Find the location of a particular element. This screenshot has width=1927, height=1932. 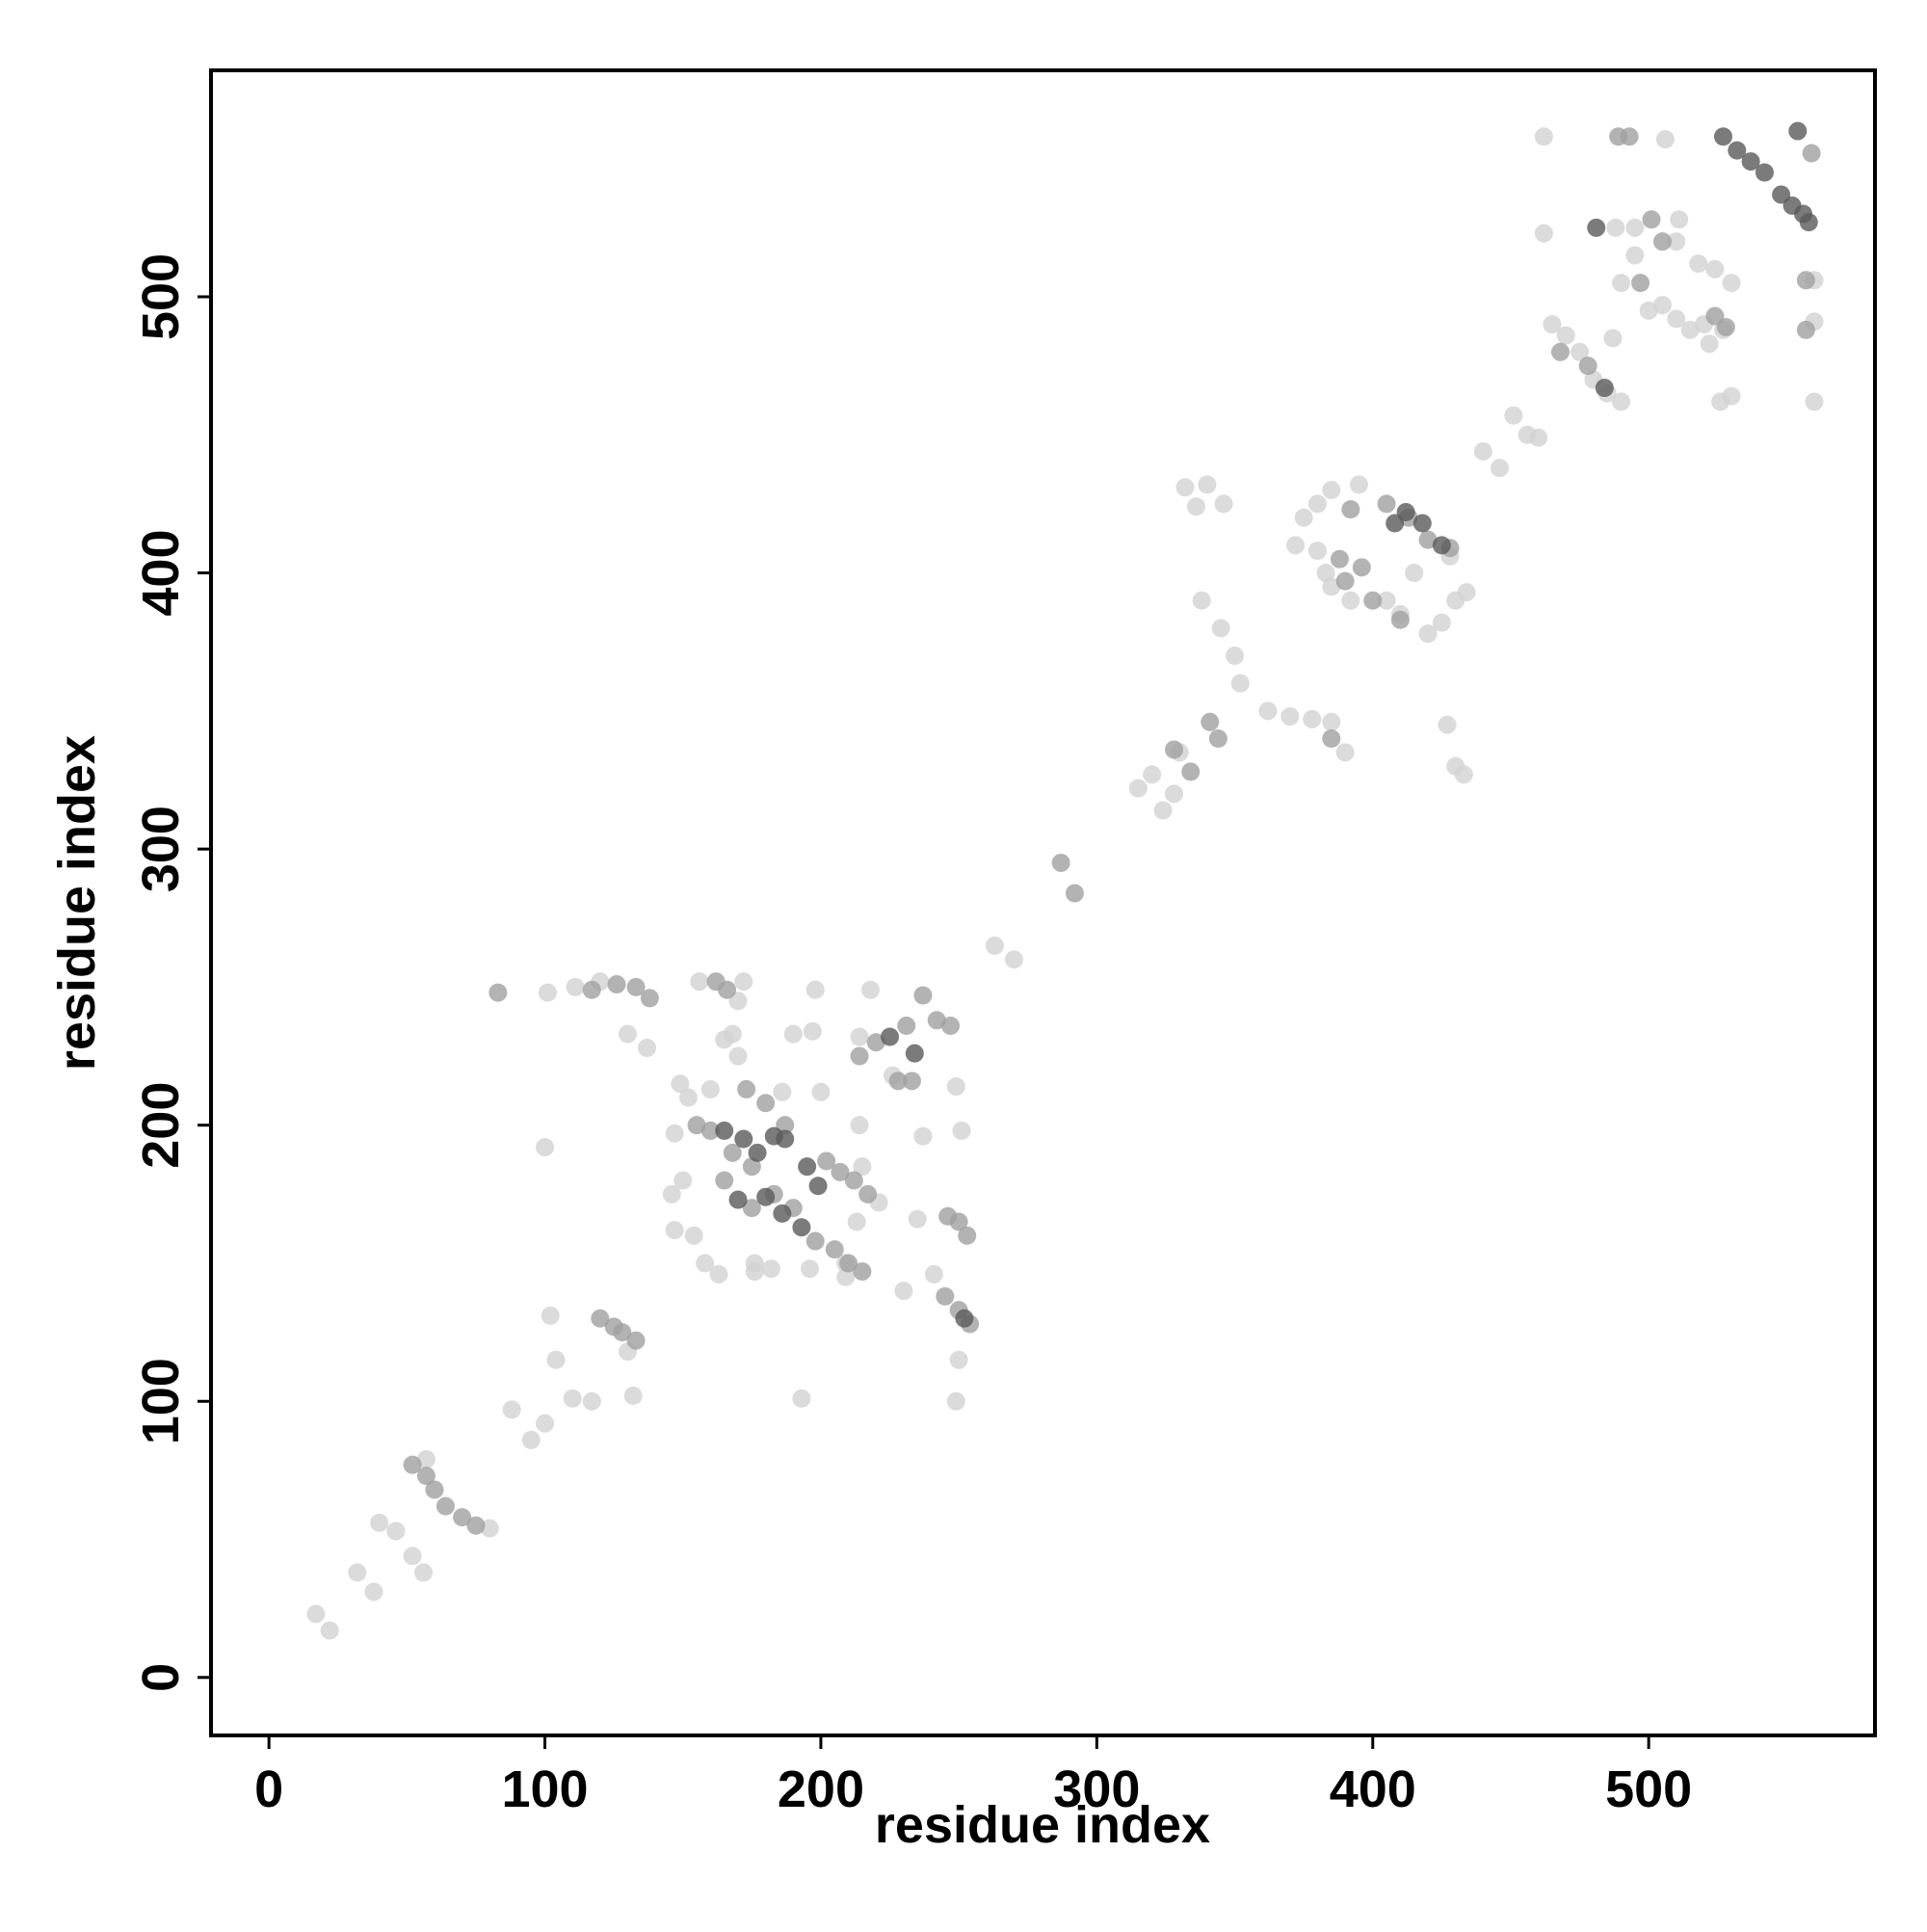

y-tick-label: 500 is located at coordinates (161, 296).